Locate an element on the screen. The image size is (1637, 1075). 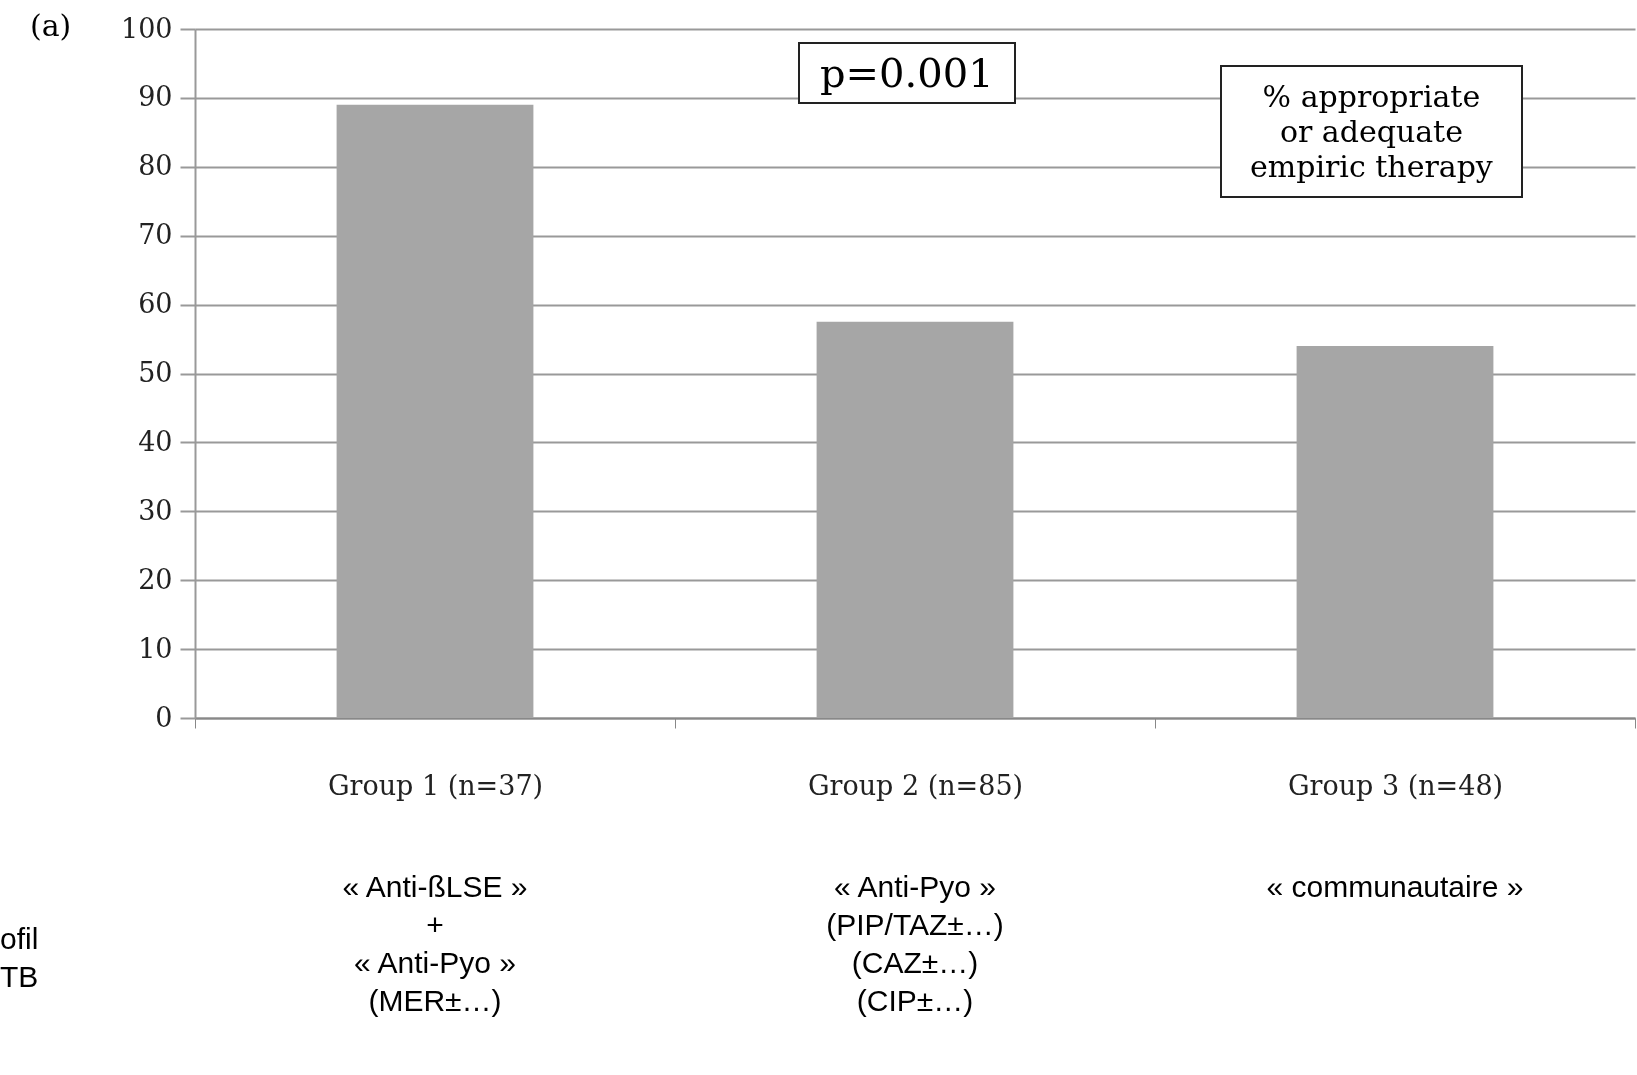
y-tick-label: 100 is located at coordinates (146, 28).